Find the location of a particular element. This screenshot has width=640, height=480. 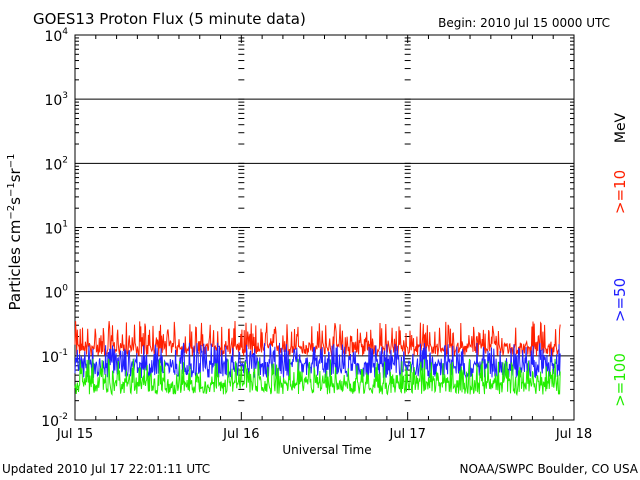

legend-unit: MeV is located at coordinates (621, 127).